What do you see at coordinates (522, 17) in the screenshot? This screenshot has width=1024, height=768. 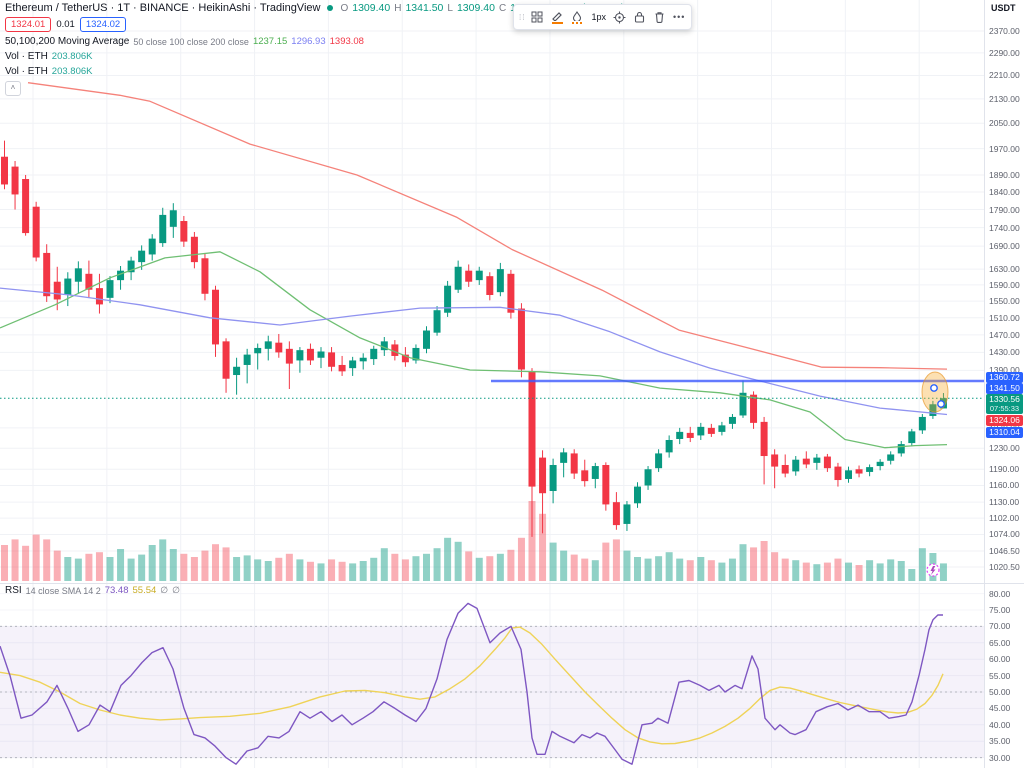 I see `toolbar-drag-handle: ⁞⁞` at bounding box center [522, 17].